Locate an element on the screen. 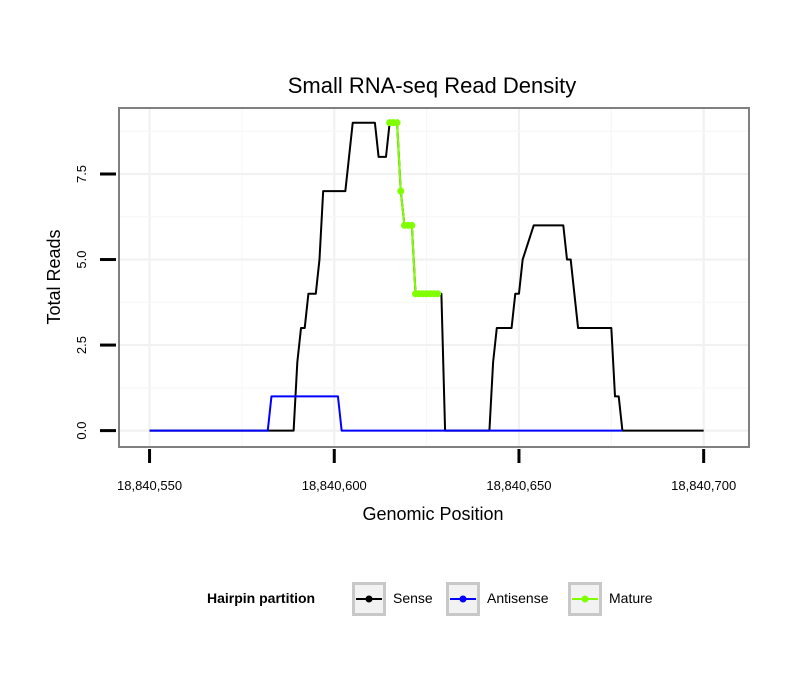  legend: Hairpin partition Sense Antisense Mature is located at coordinates (430, 599).